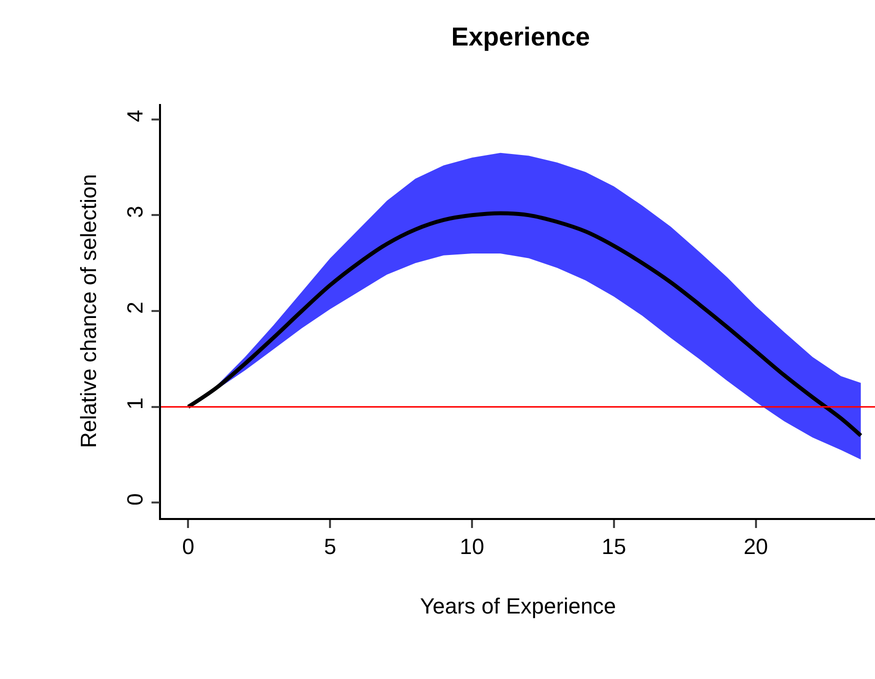 The height and width of the screenshot is (679, 875). What do you see at coordinates (135, 499) in the screenshot?
I see `y-tick-label: 0` at bounding box center [135, 499].